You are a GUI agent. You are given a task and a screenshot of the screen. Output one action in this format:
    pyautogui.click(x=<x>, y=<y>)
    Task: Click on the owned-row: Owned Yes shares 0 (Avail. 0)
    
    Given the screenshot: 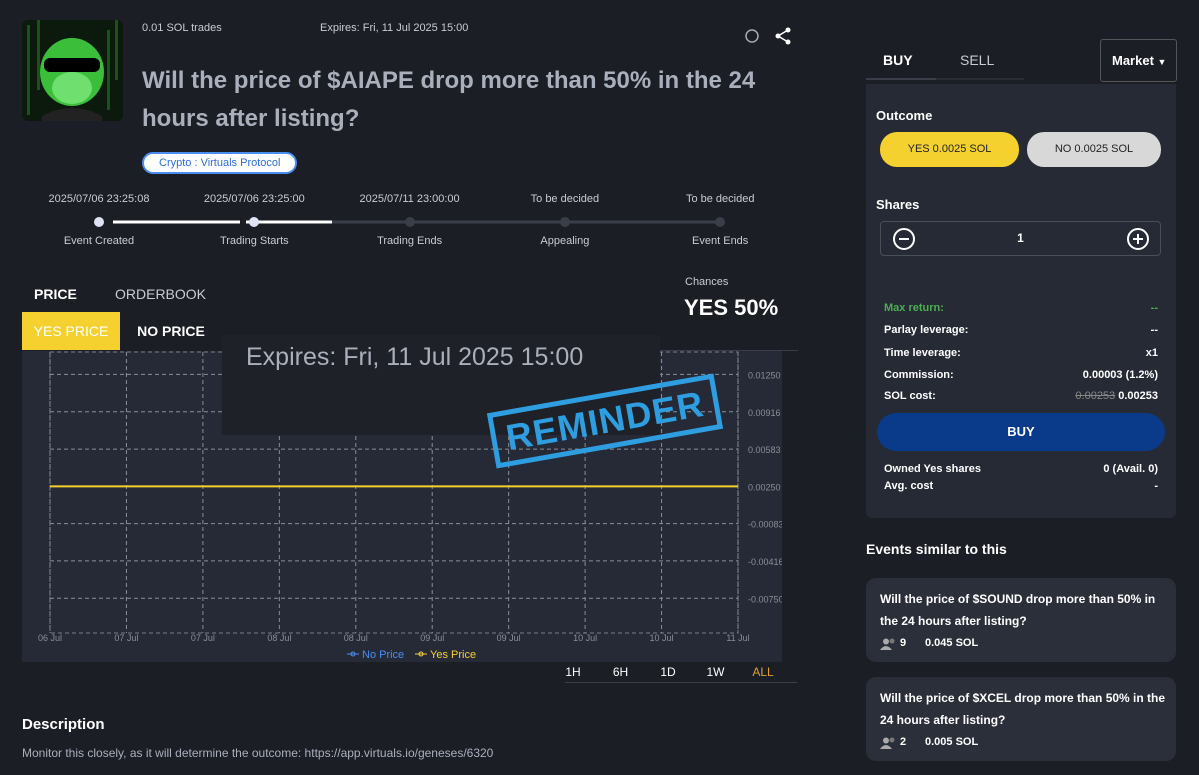 What is the action you would take?
    pyautogui.click(x=1021, y=469)
    